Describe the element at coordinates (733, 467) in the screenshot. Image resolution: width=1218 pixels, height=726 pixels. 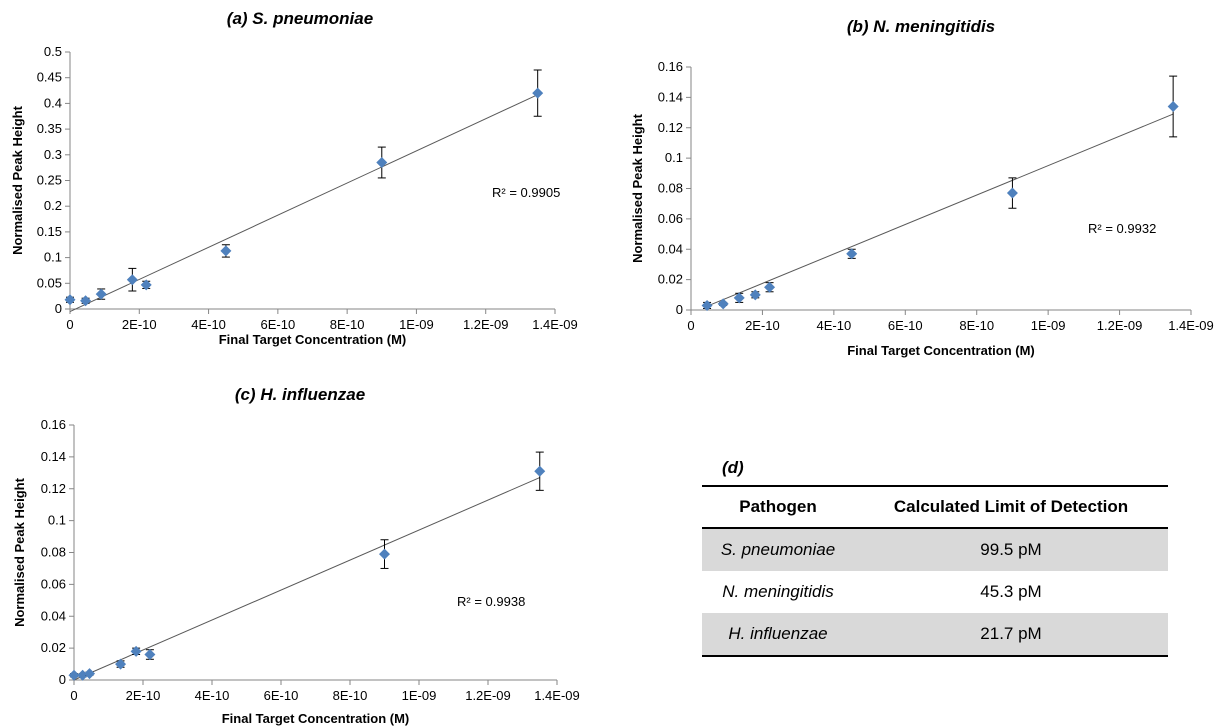
I see `table-title: (d)` at that location.